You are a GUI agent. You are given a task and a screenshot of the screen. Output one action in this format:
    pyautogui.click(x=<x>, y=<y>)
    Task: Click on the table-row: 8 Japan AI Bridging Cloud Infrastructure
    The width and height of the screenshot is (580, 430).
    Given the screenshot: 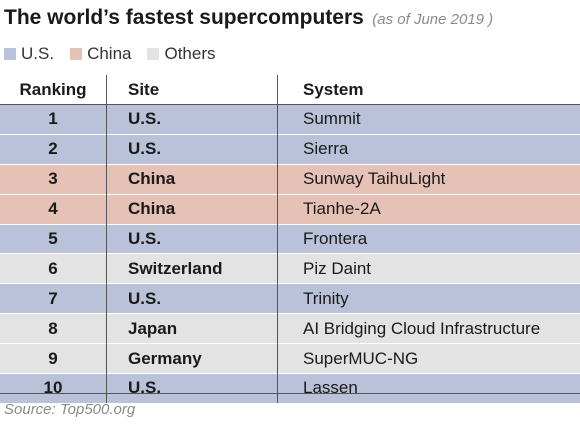 What is the action you would take?
    pyautogui.click(x=290, y=328)
    